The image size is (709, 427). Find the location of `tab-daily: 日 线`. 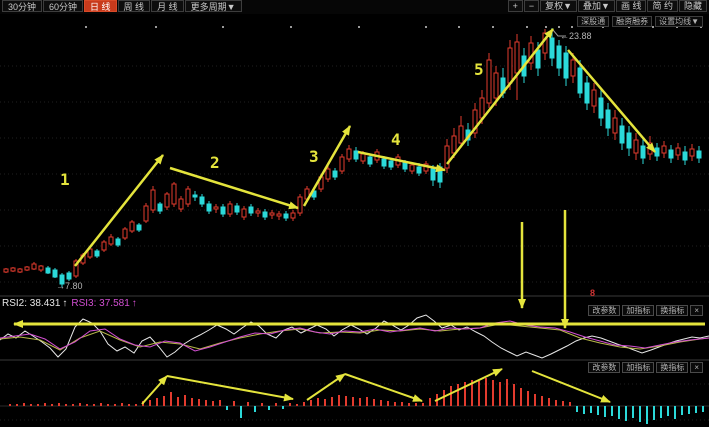

tab-daily: 日 线 is located at coordinates (100, 6).